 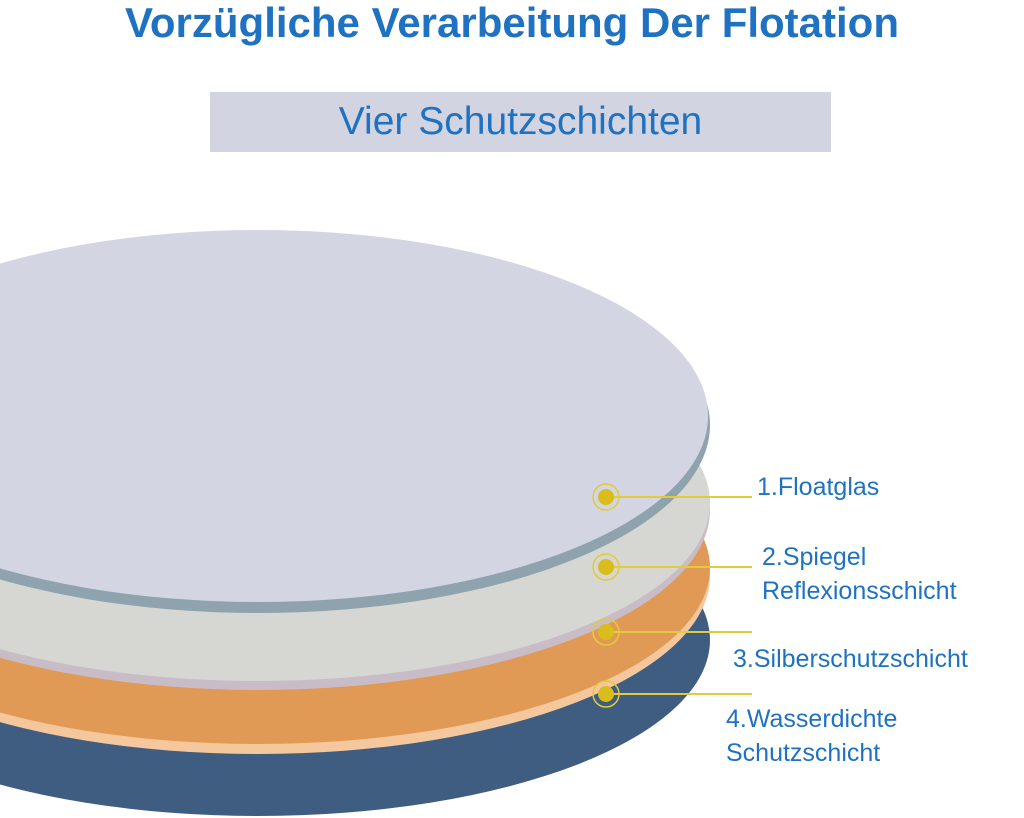 What do you see at coordinates (859, 591) in the screenshot?
I see `label-spiegel-line-2: Reflexionsschicht` at bounding box center [859, 591].